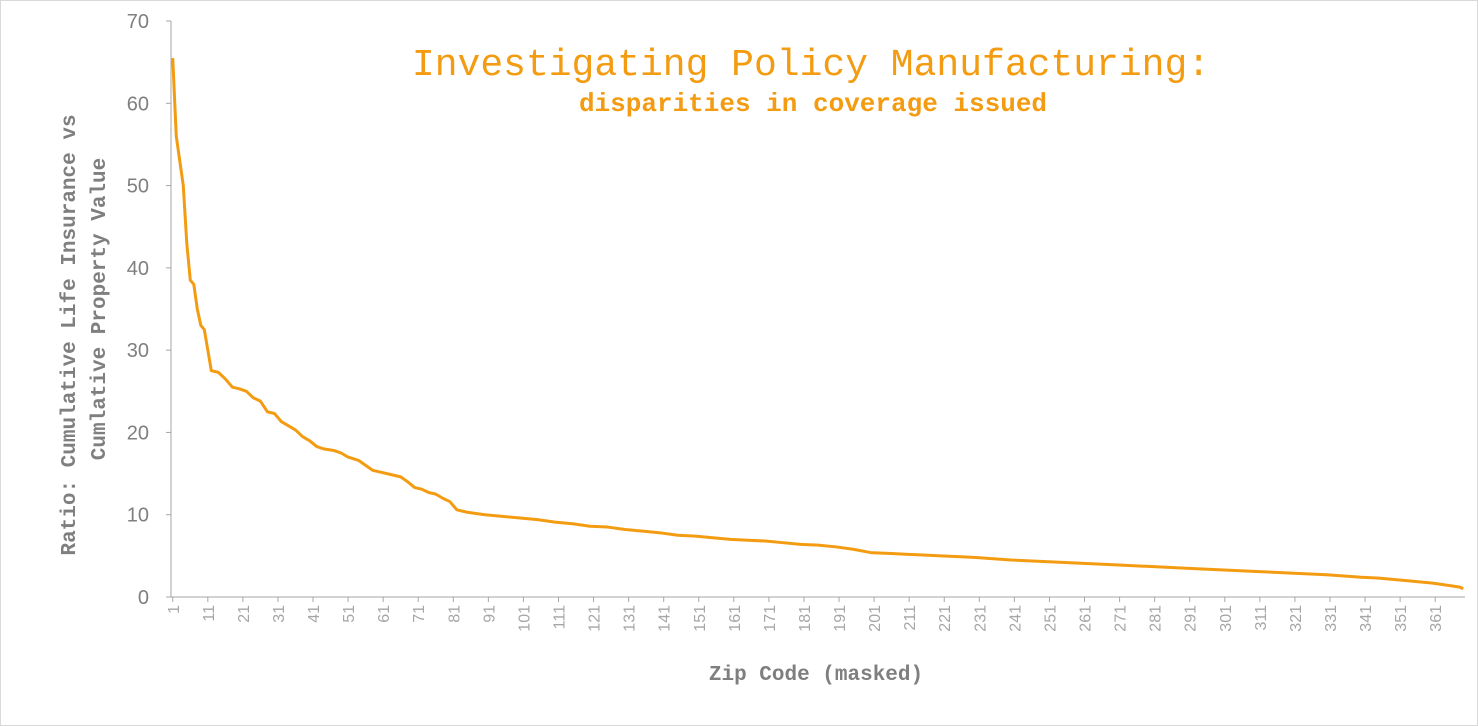  What do you see at coordinates (454, 614) in the screenshot?
I see `x-tick-label: 81` at bounding box center [454, 614].